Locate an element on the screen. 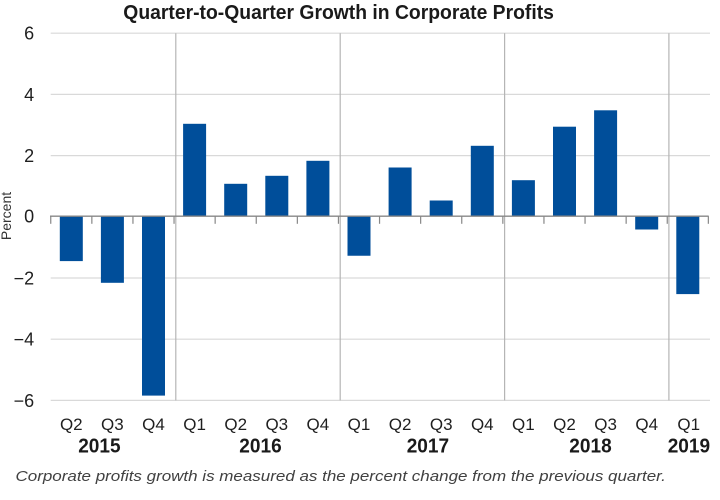 The image size is (720, 500). svg-text: 2019 is located at coordinates (689, 447).